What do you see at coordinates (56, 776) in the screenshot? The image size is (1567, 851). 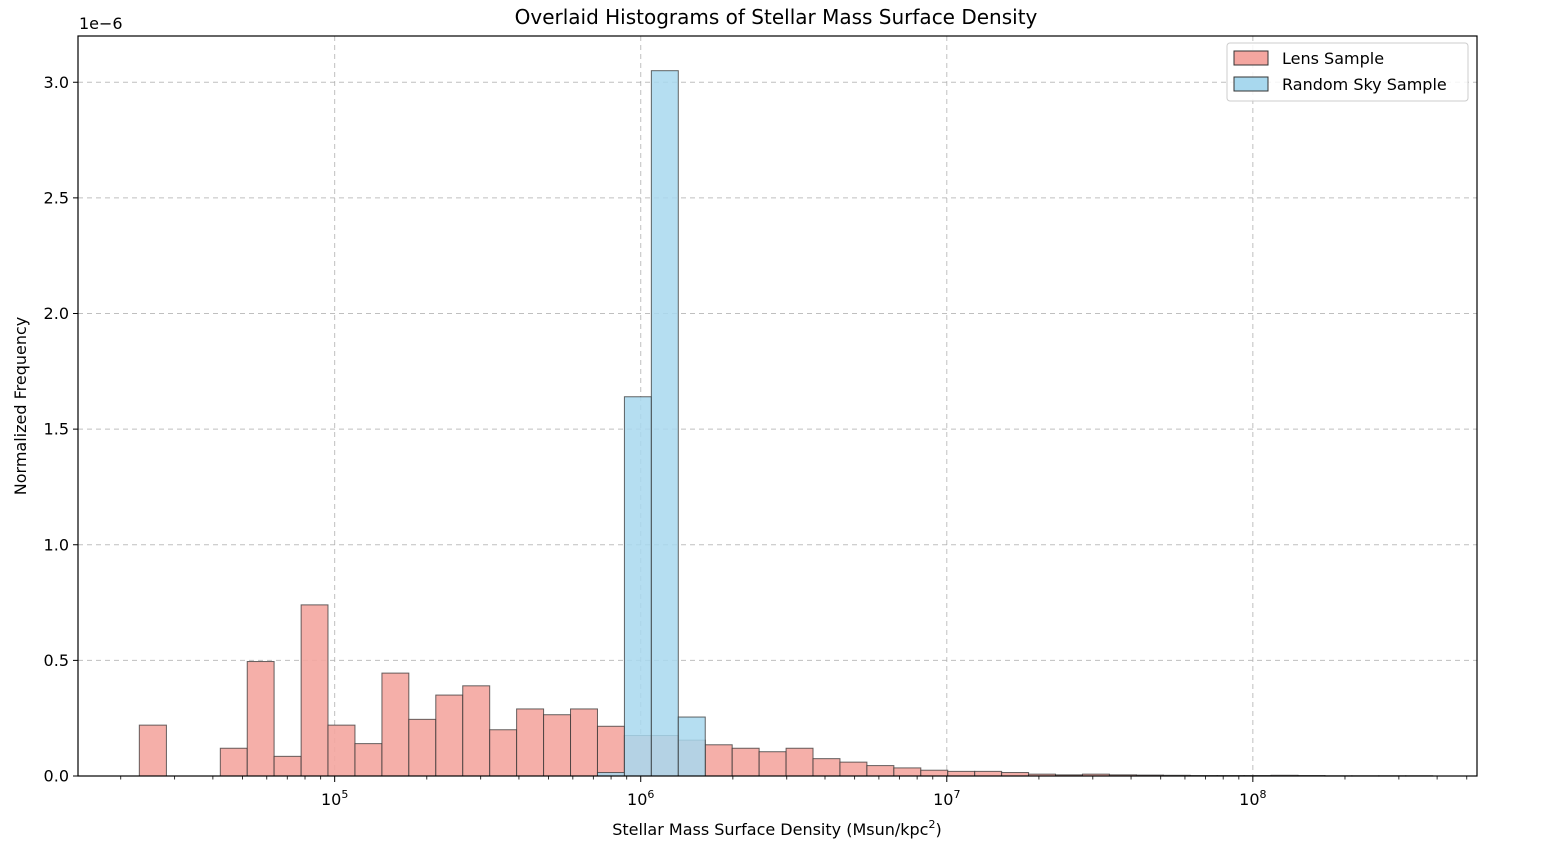 I see `y-tick-label: 0.0` at bounding box center [56, 776].